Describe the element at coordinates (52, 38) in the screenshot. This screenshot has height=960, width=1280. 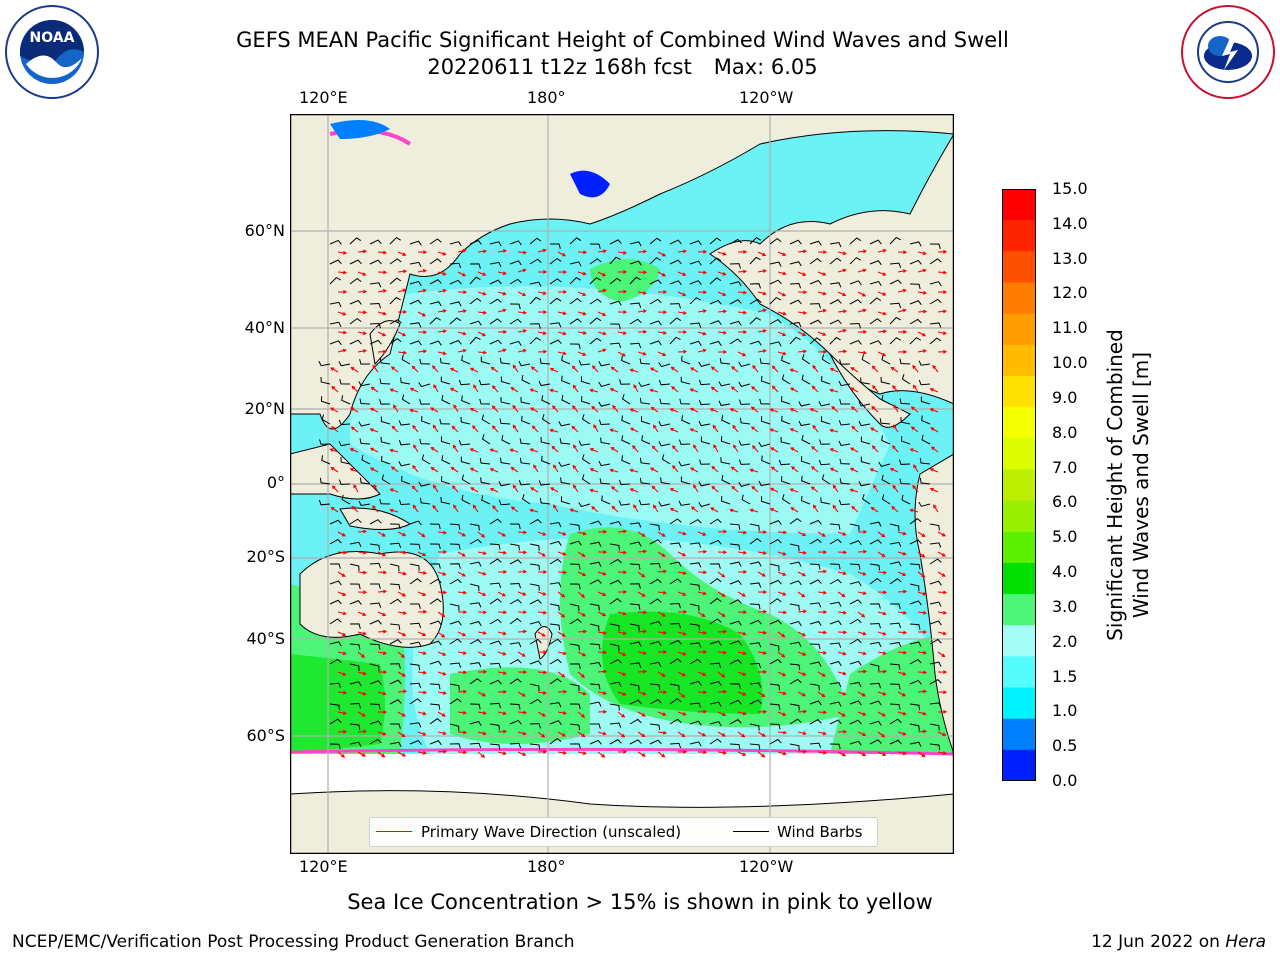
I see `svg-text: NOAA` at that location.